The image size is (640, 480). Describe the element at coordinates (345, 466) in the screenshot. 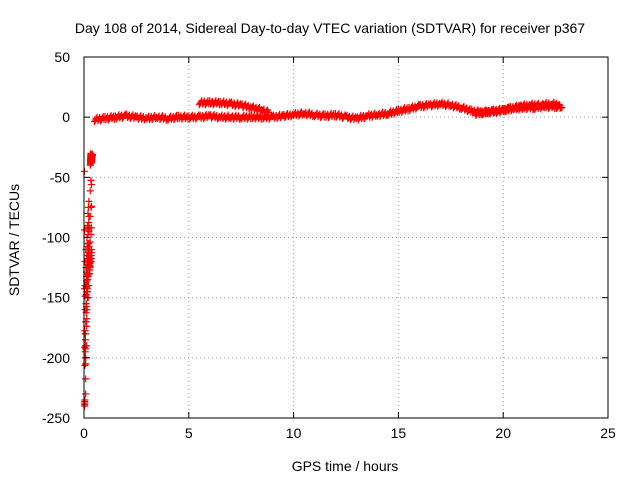

I see `x-axis-label: GPS time / hours` at that location.